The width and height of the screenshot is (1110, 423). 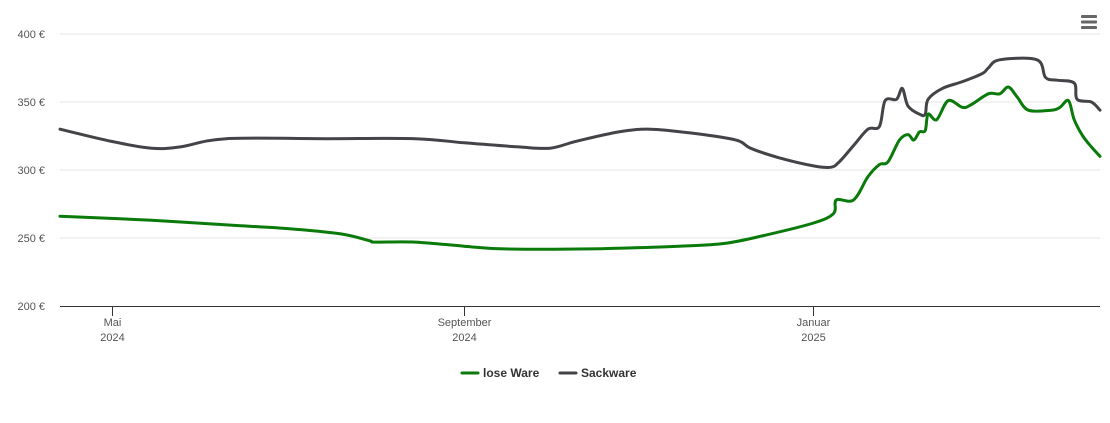 What do you see at coordinates (31, 307) in the screenshot?
I see `y-tick-label: 200 €` at bounding box center [31, 307].